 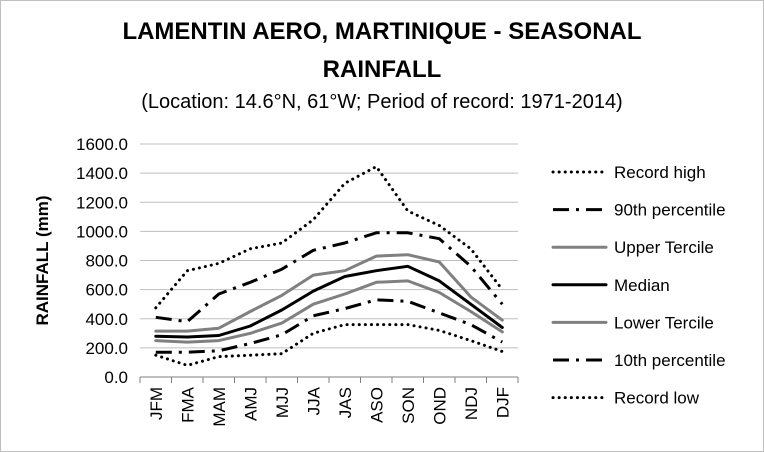 I want to click on x-tick-label: JJA, so click(x=313, y=400).